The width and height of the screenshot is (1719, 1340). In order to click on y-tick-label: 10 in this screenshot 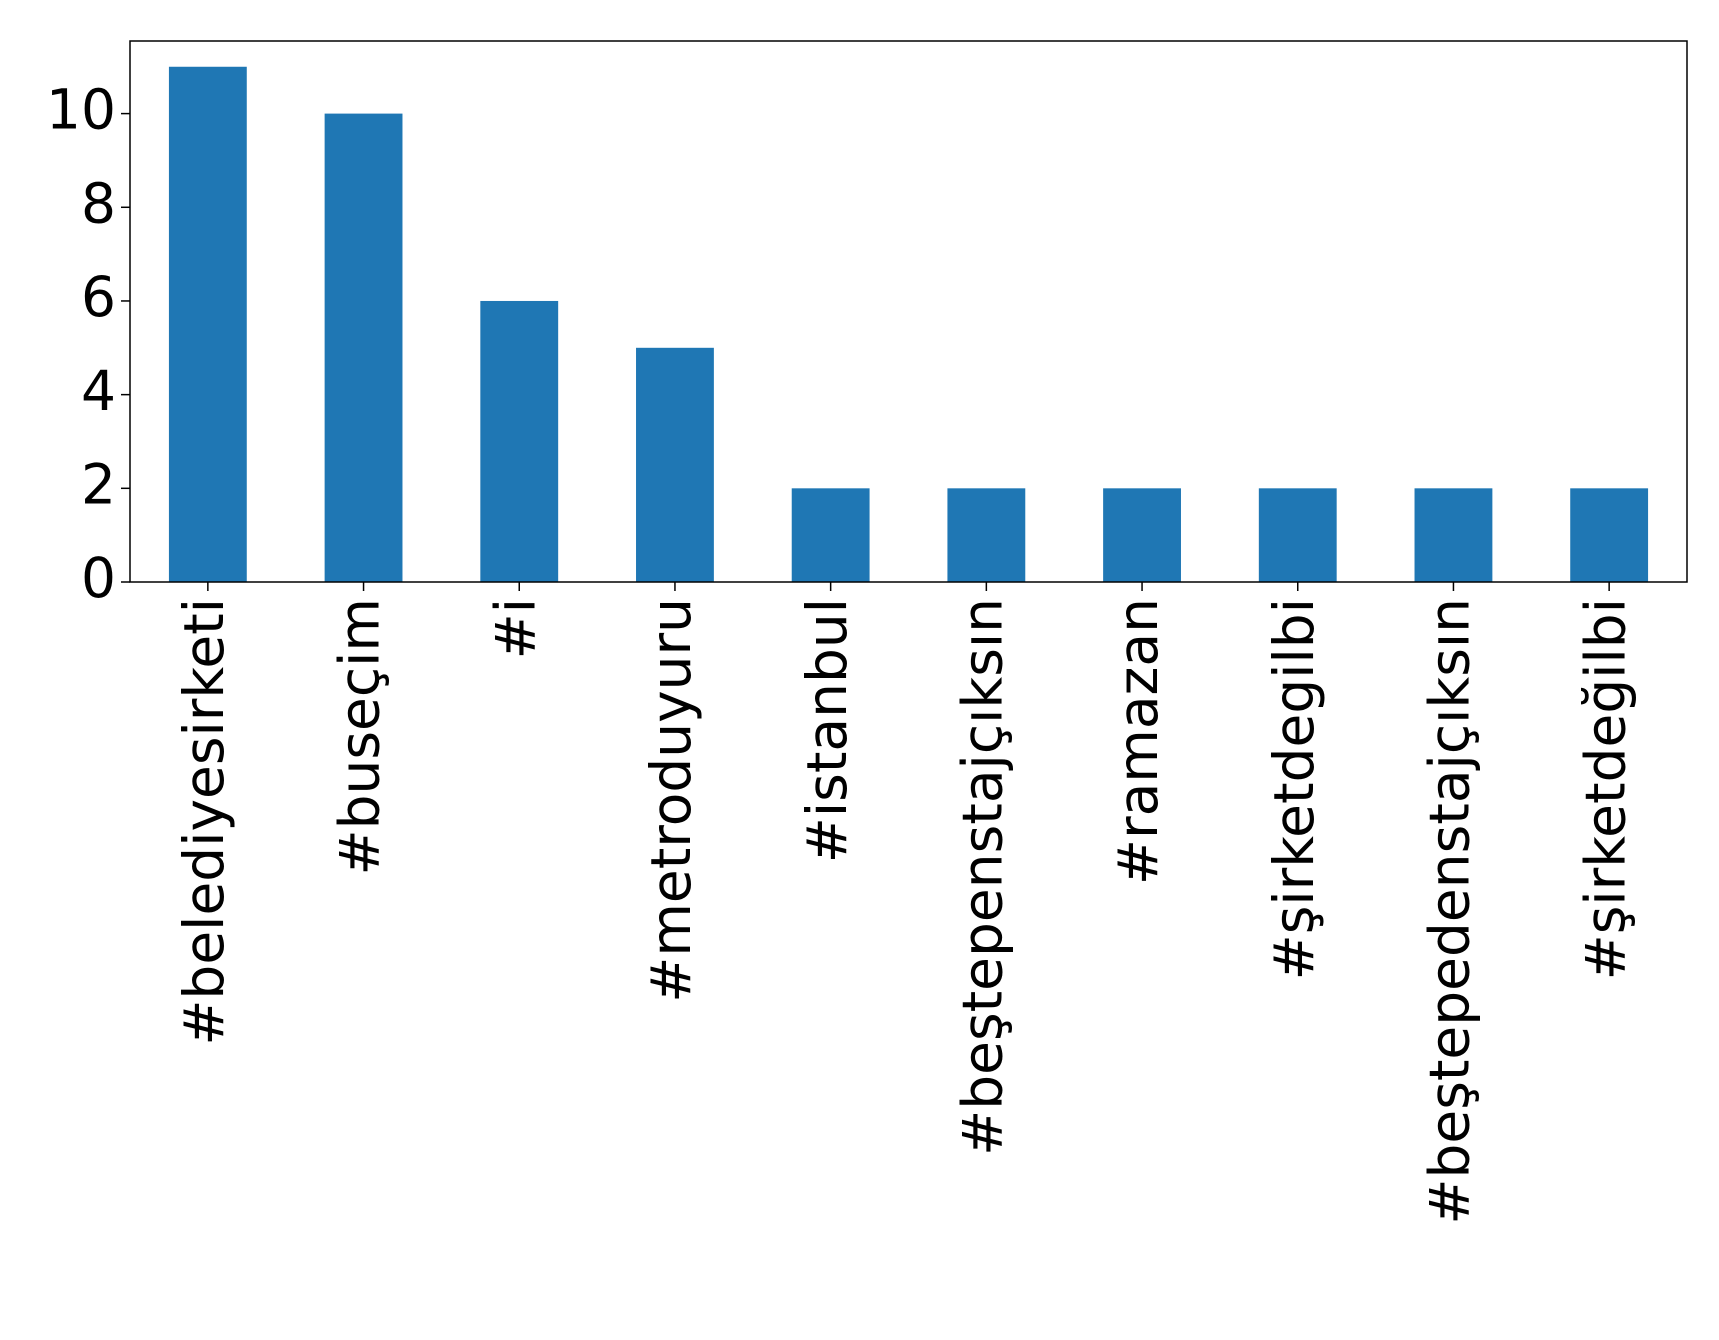, I will do `click(81, 110)`.